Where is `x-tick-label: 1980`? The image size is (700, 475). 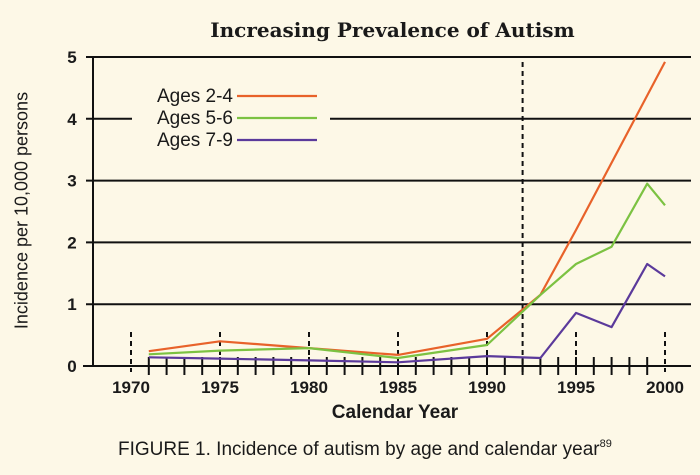
x-tick-label: 1980 is located at coordinates (309, 387).